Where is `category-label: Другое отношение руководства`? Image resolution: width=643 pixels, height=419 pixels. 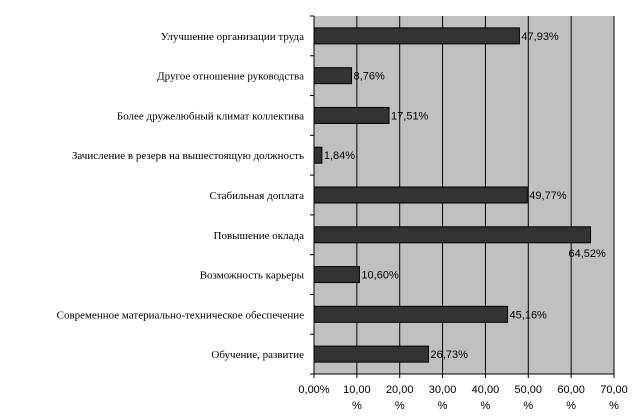 category-label: Другое отношение руководства is located at coordinates (230, 77).